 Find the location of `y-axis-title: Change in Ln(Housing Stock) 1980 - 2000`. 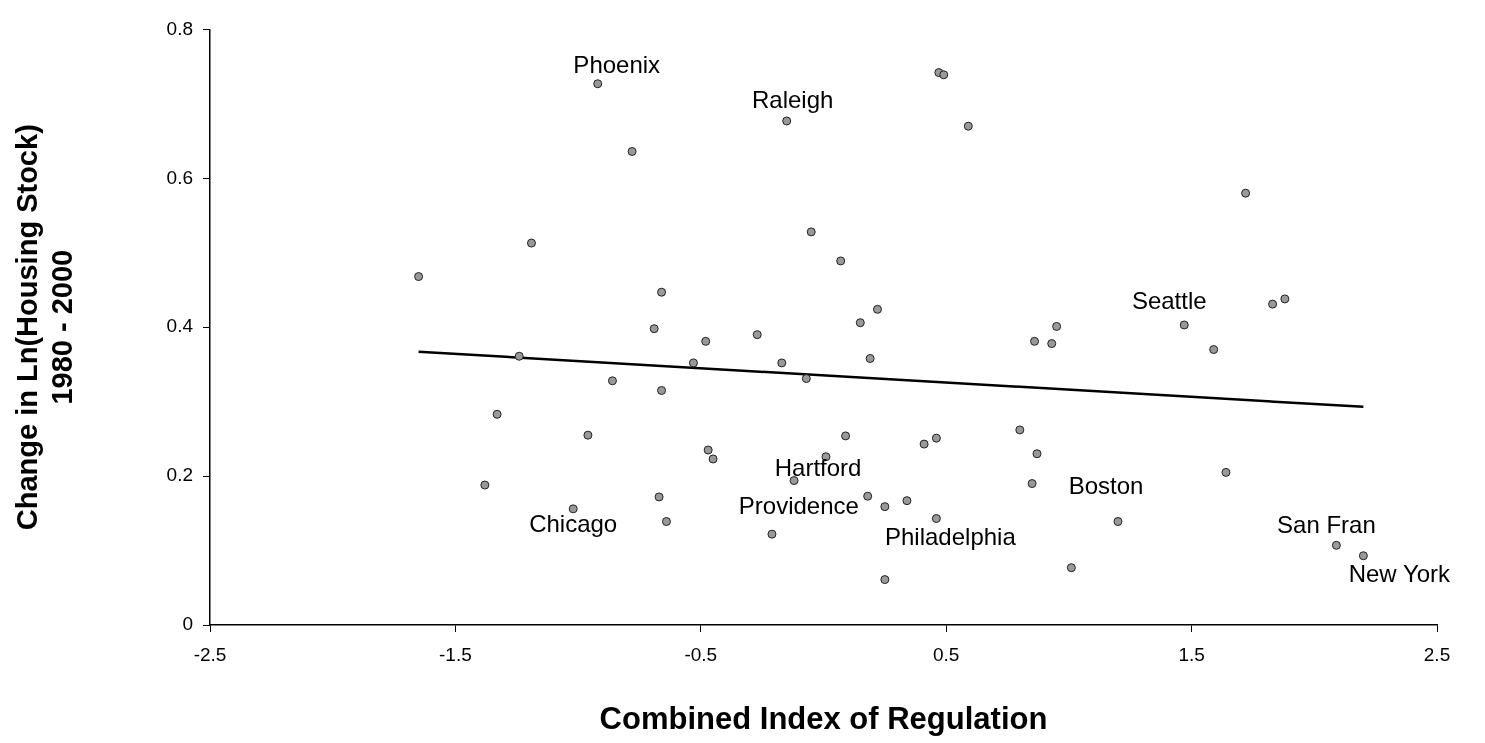

y-axis-title: Change in Ln(Housing Stock) 1980 - 2000 is located at coordinates (45, 327).